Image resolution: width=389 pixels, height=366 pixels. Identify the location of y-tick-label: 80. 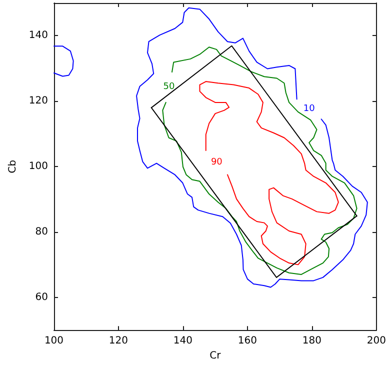
(41, 232).